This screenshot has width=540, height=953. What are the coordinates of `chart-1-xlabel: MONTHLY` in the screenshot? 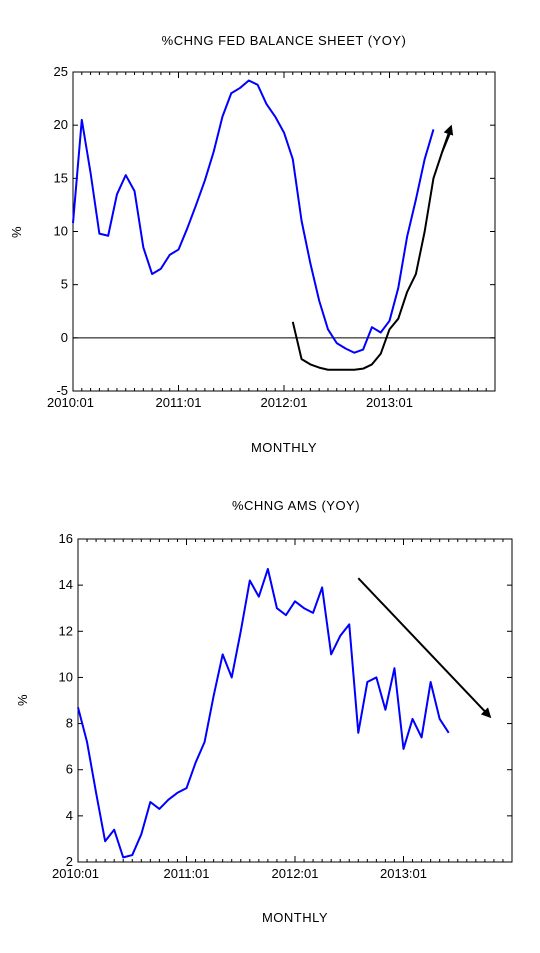 It's located at (284, 447).